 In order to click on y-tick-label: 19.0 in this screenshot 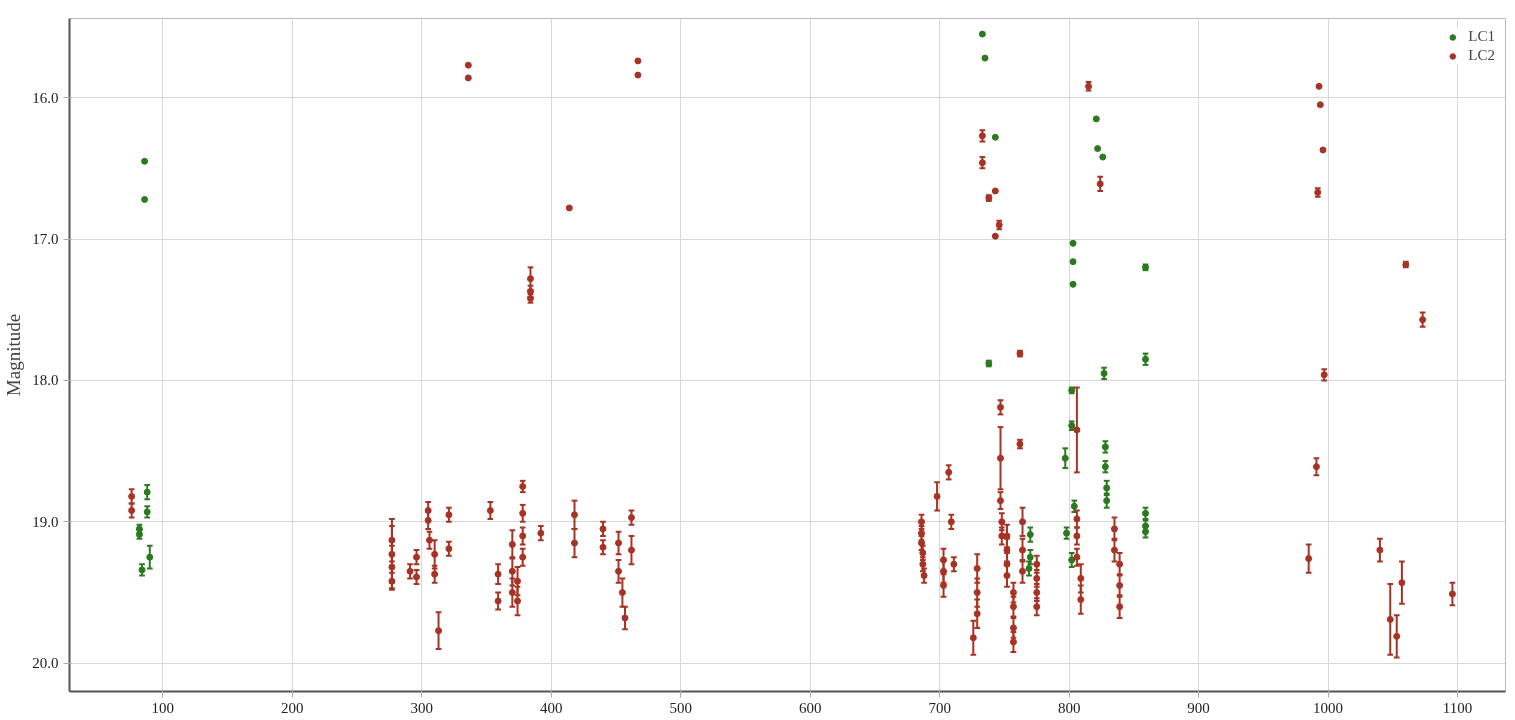, I will do `click(45, 521)`.